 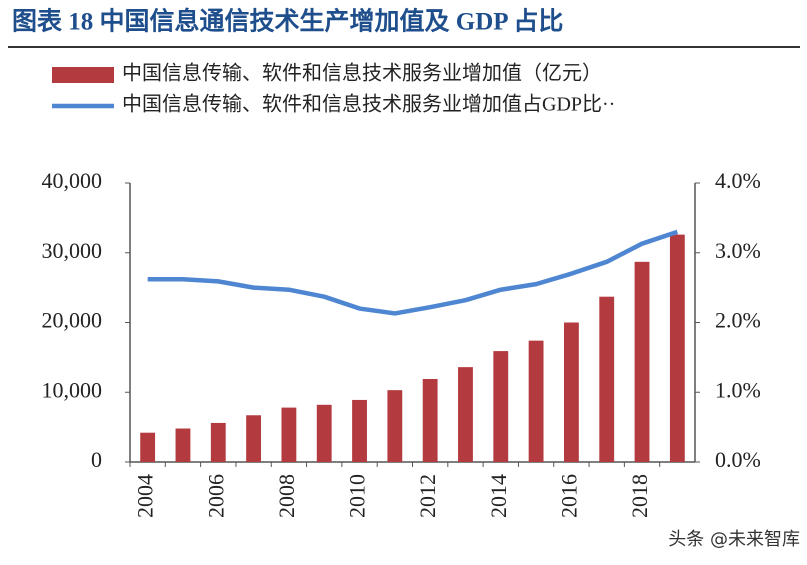 I want to click on legend-swatch, so click(x=83, y=75).